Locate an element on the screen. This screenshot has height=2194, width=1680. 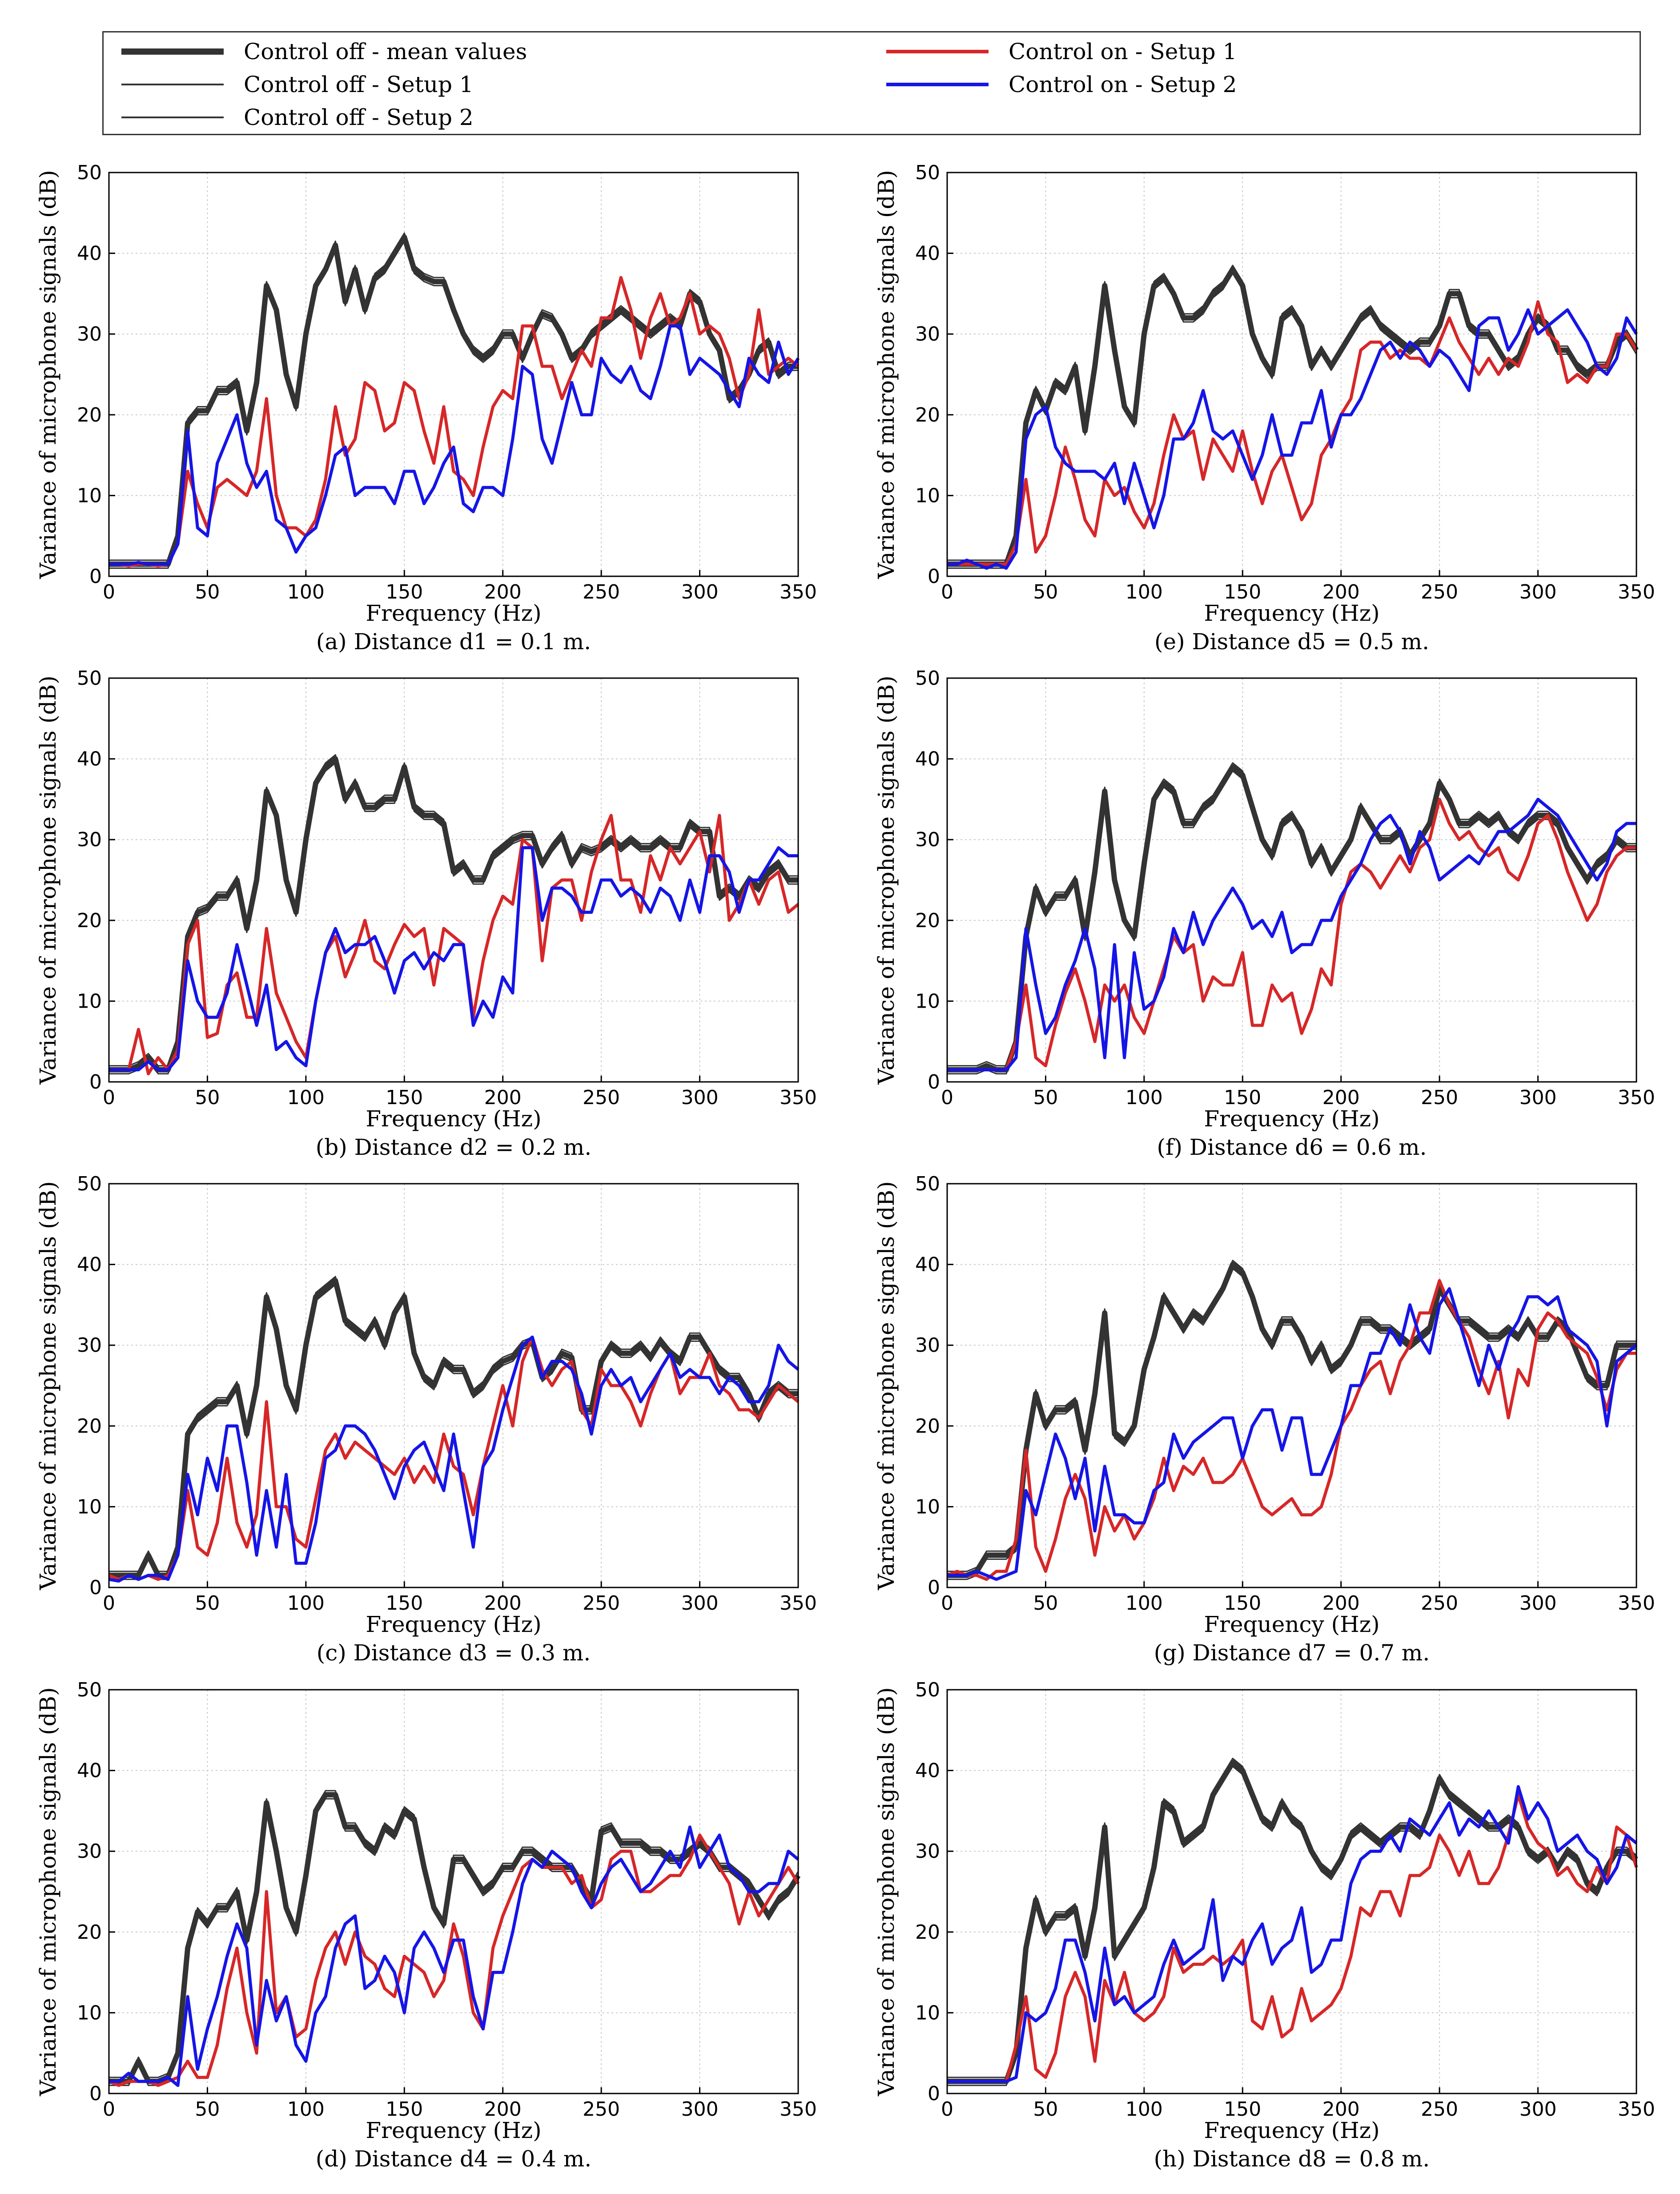
caption-e: (e) Distance d5 = 0.5 m. is located at coordinates (1292, 642).